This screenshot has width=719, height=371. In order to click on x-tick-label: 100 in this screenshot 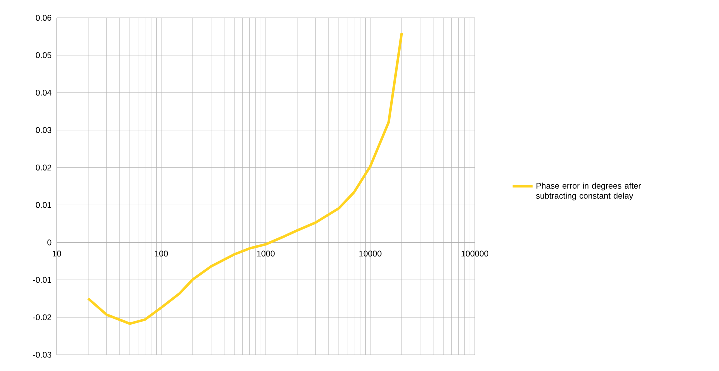, I will do `click(161, 253)`.